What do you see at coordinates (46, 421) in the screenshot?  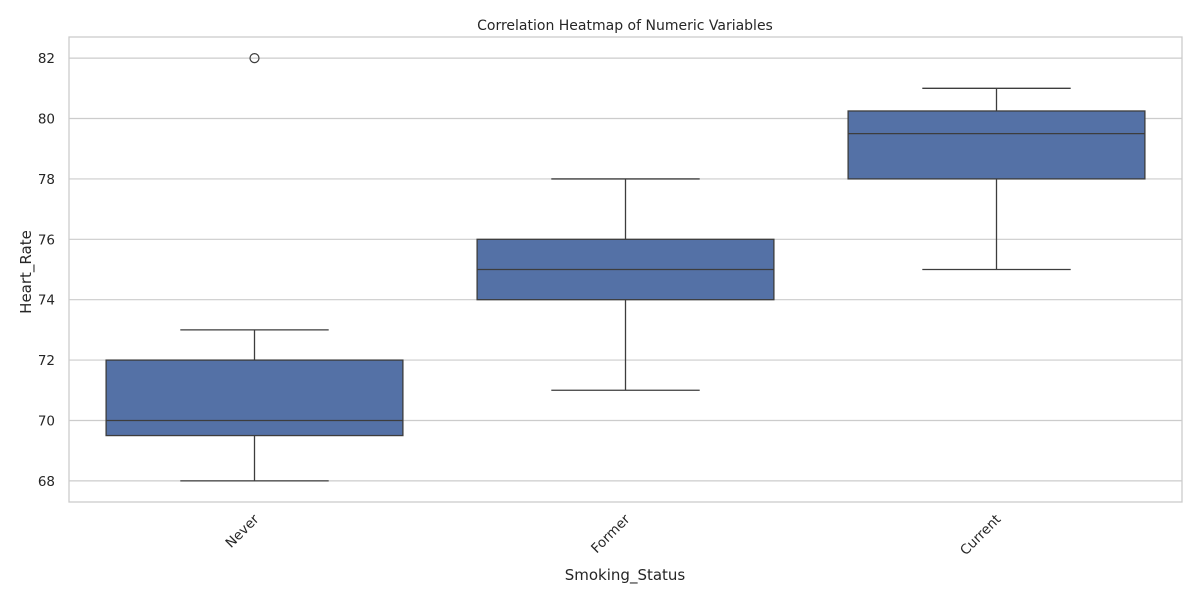 I see `y-tick-label: 70` at bounding box center [46, 421].